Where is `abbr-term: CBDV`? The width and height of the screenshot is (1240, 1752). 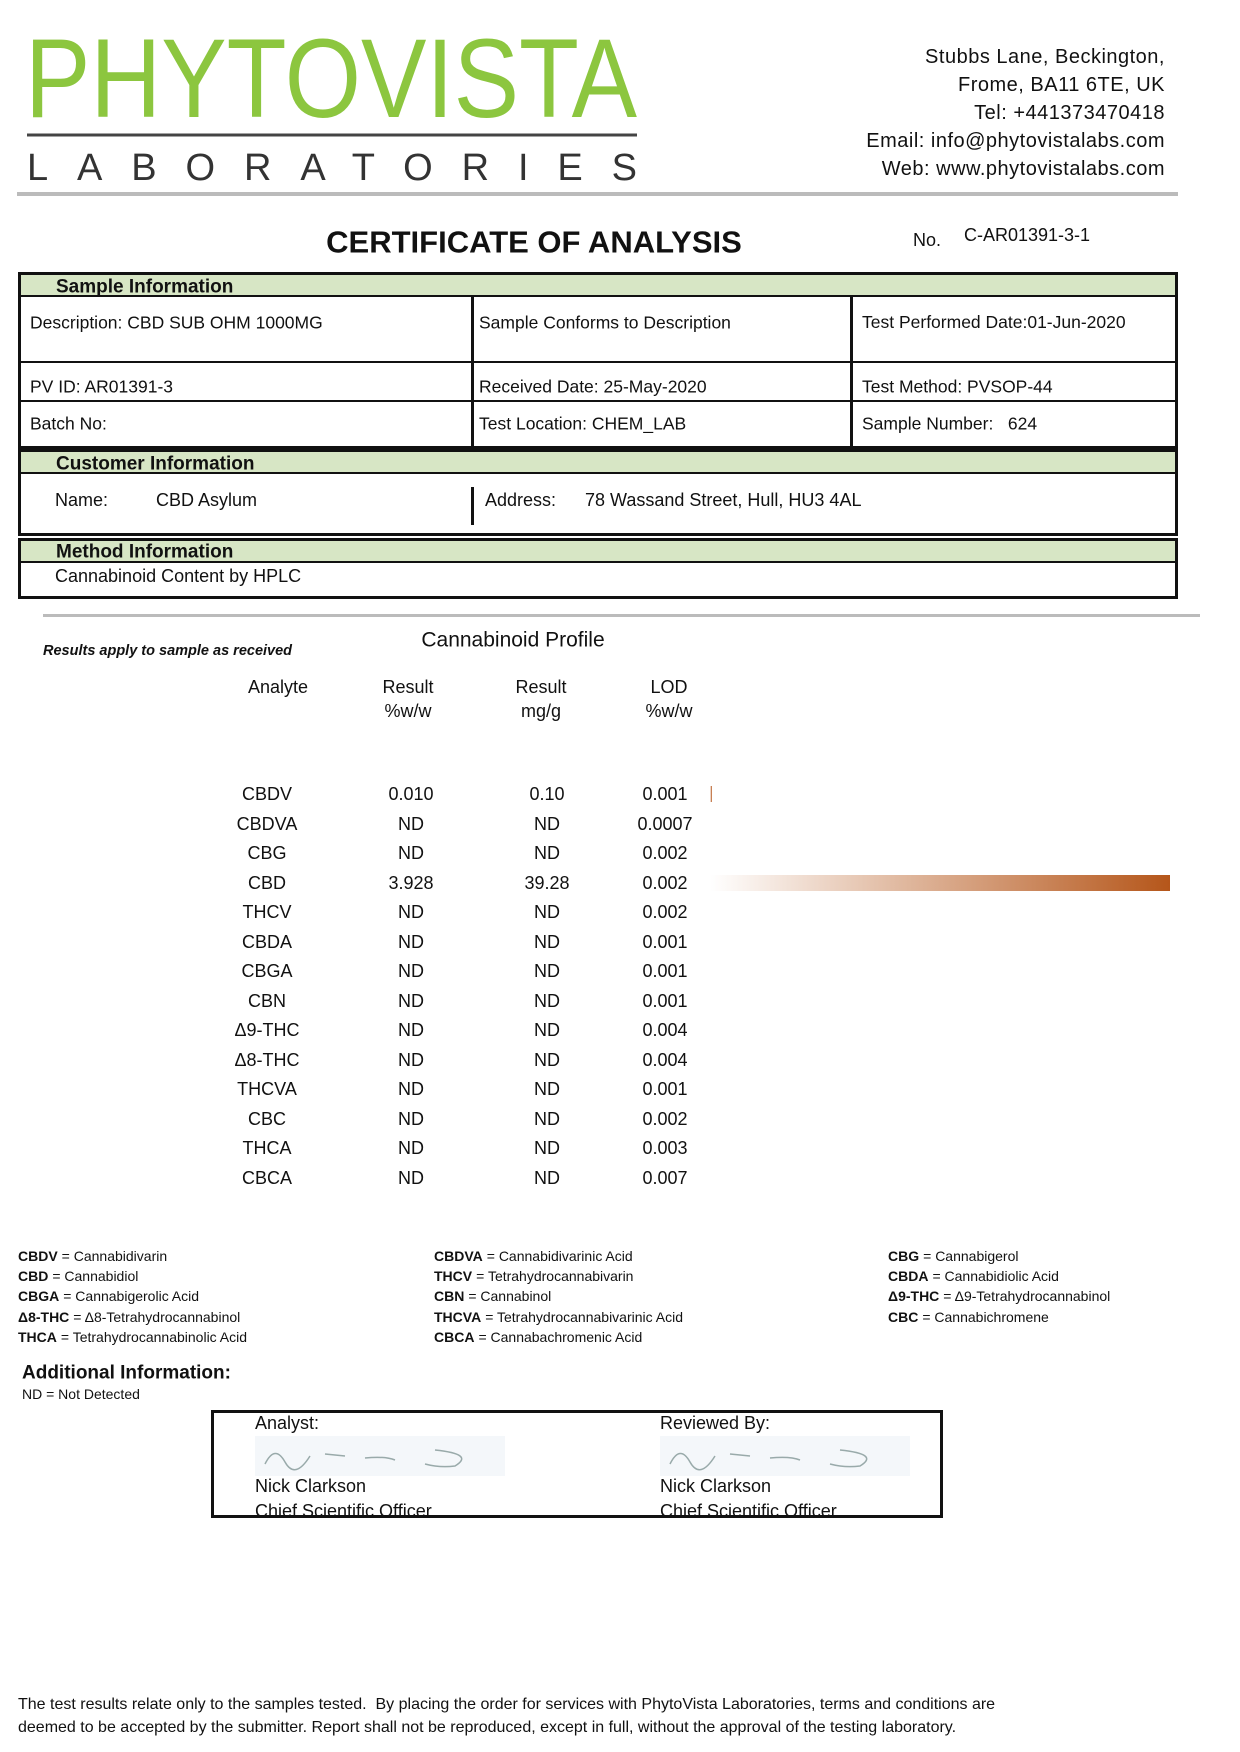 abbr-term: CBDV is located at coordinates (38, 1256).